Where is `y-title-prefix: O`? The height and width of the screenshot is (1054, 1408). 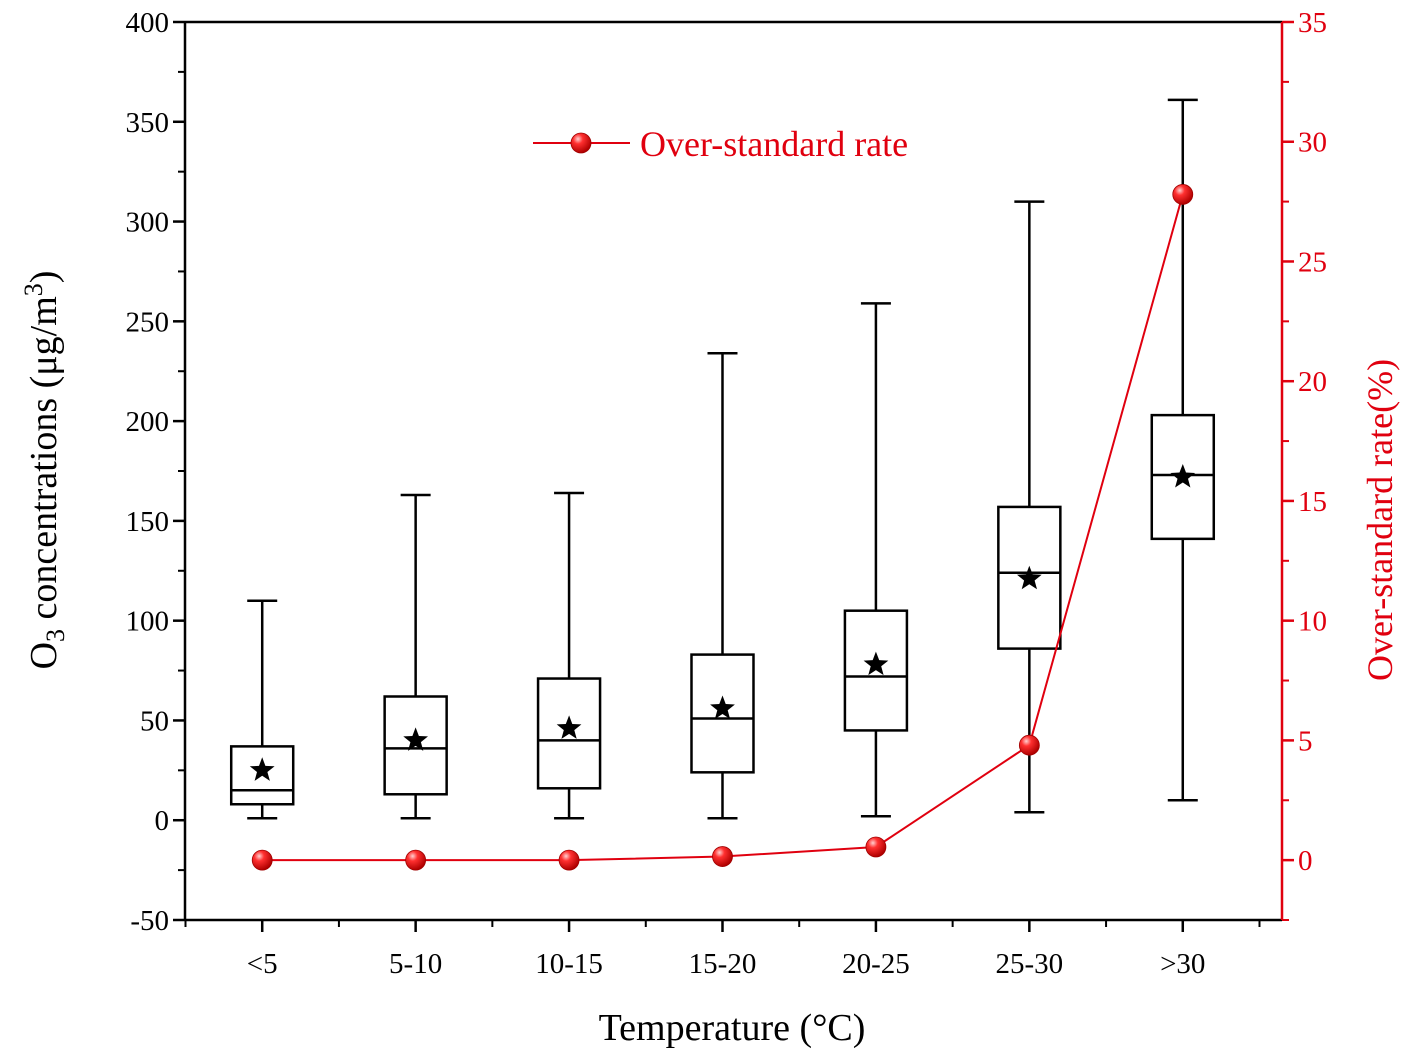 y-title-prefix: O is located at coordinates (44, 655).